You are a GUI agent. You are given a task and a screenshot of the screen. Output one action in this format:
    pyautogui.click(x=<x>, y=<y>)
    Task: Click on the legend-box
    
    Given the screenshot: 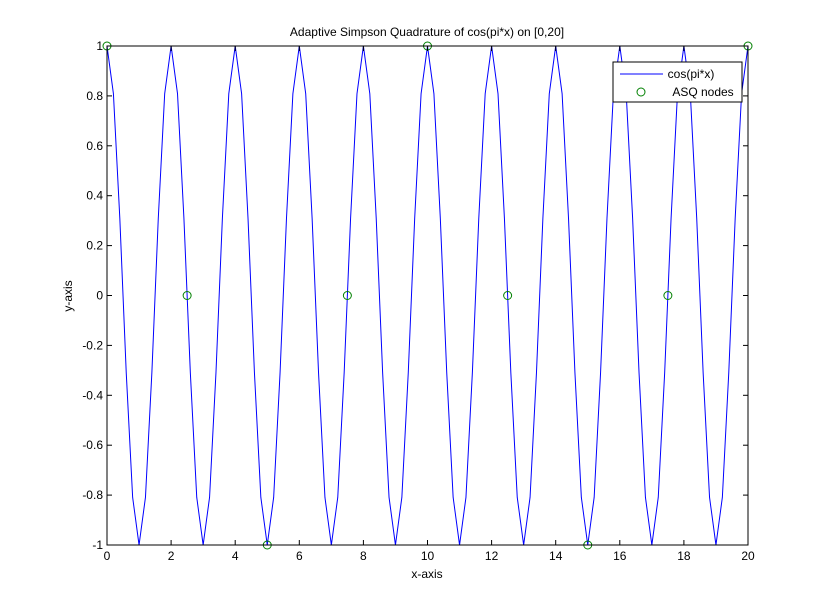 What is the action you would take?
    pyautogui.click(x=677, y=82)
    